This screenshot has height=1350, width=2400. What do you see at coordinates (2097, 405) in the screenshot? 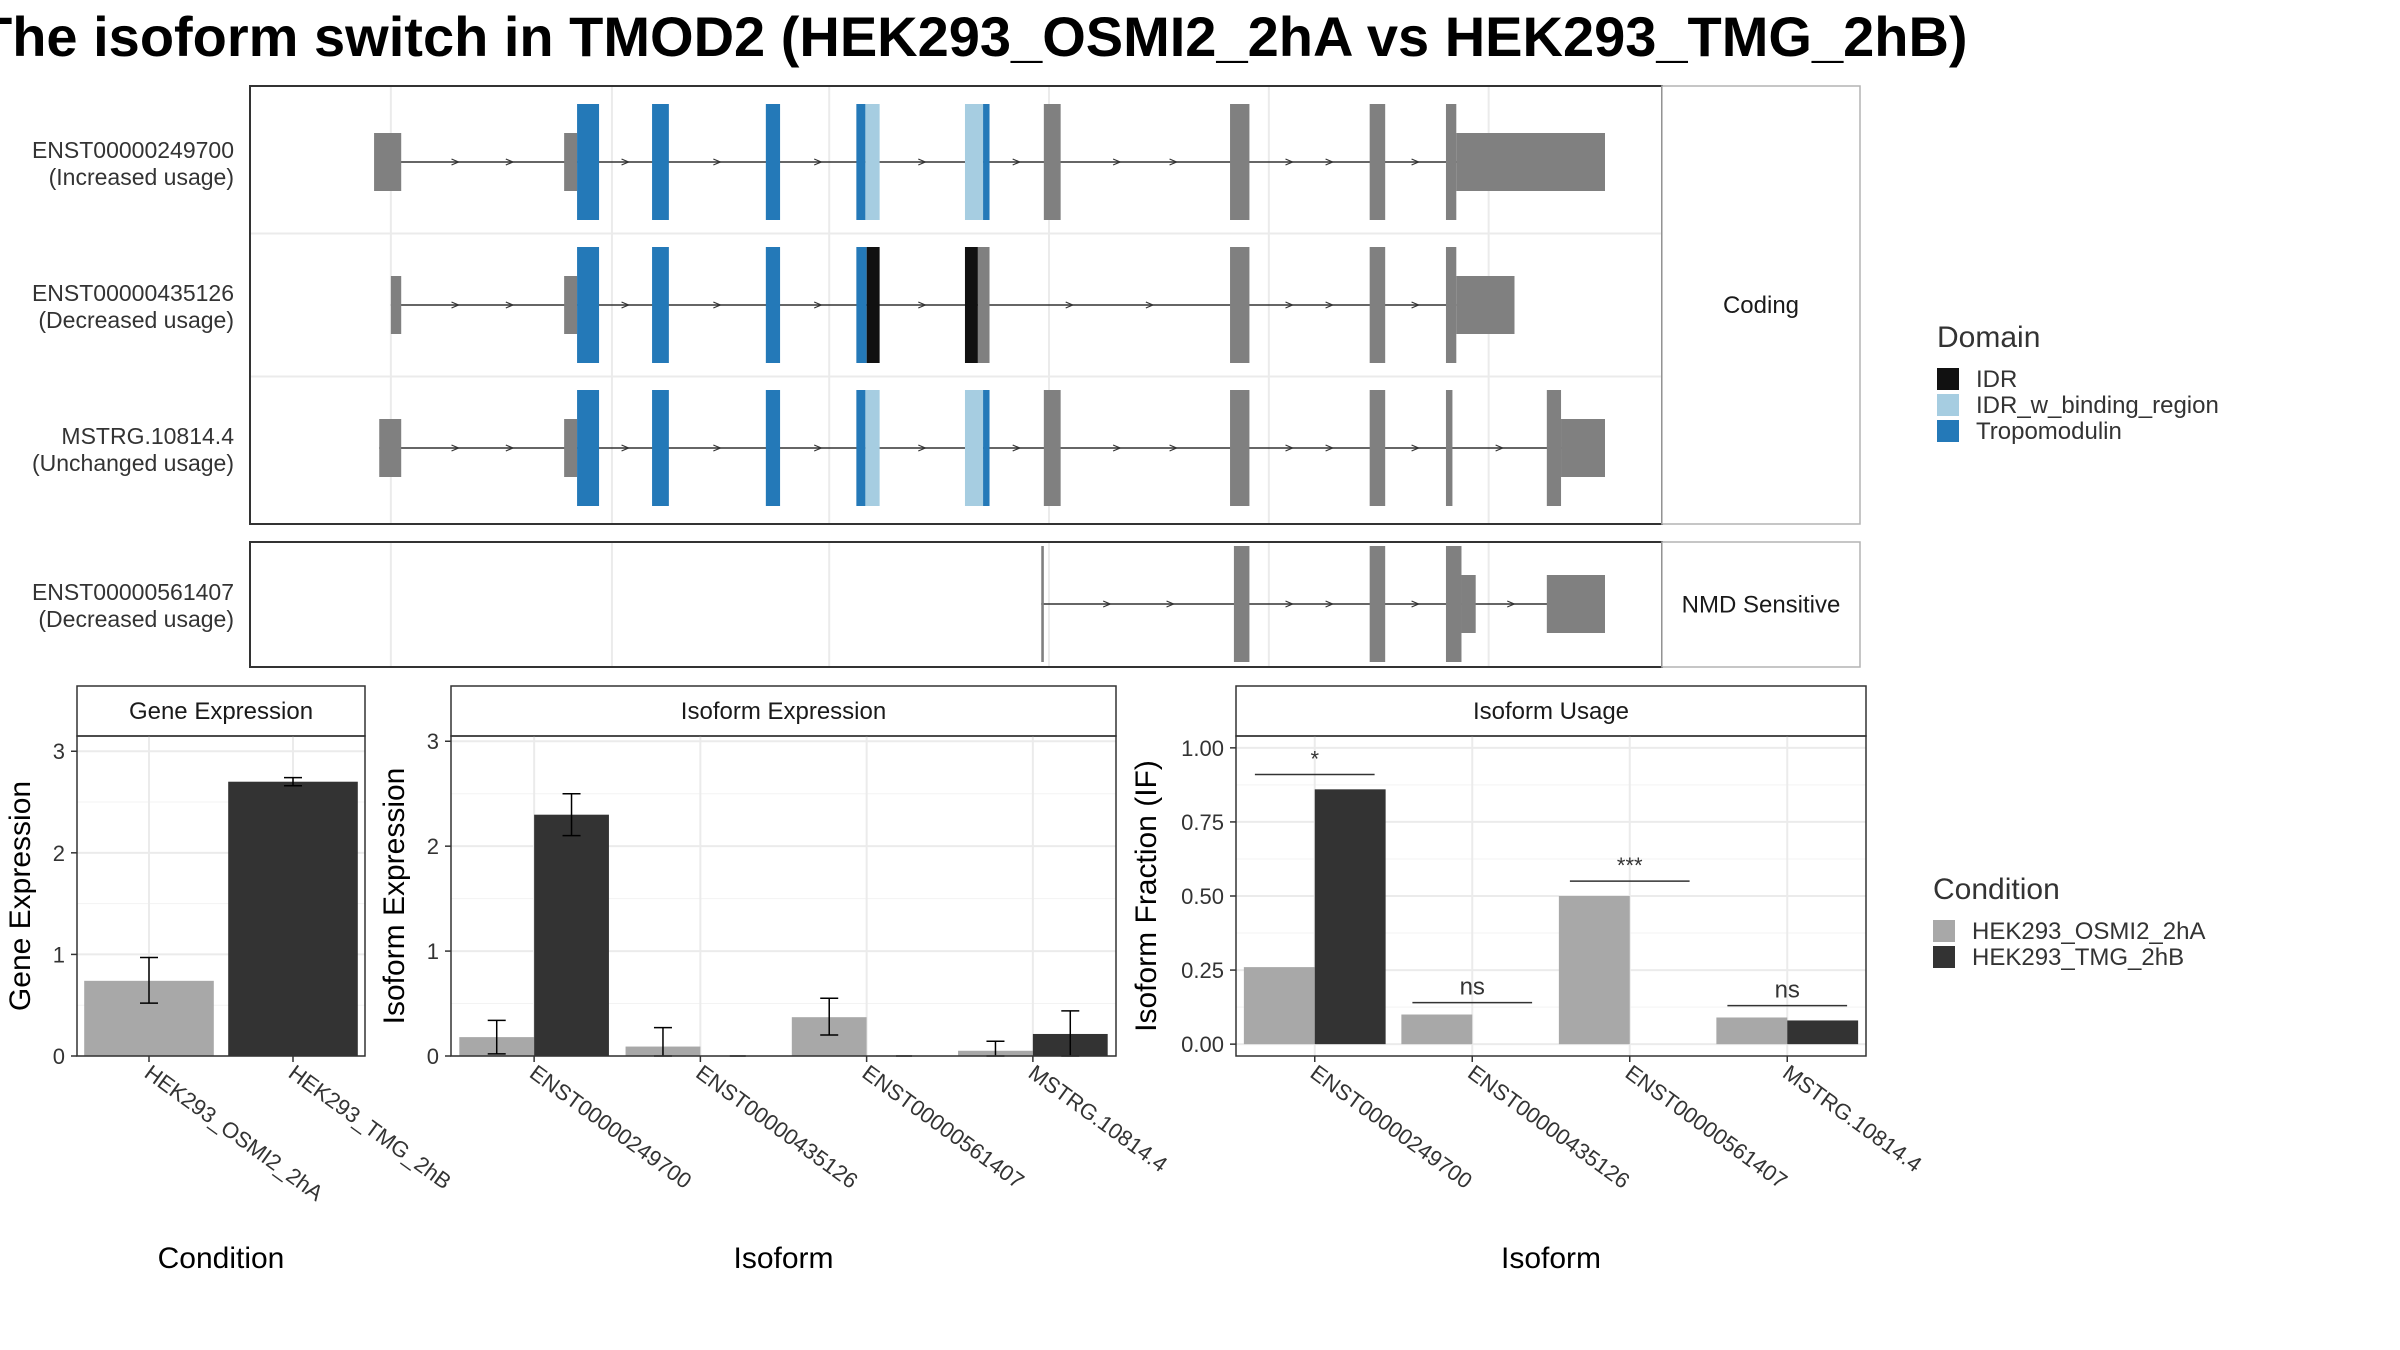
I see `domain-legend-label: IDR_w_binding_region` at bounding box center [2097, 405].